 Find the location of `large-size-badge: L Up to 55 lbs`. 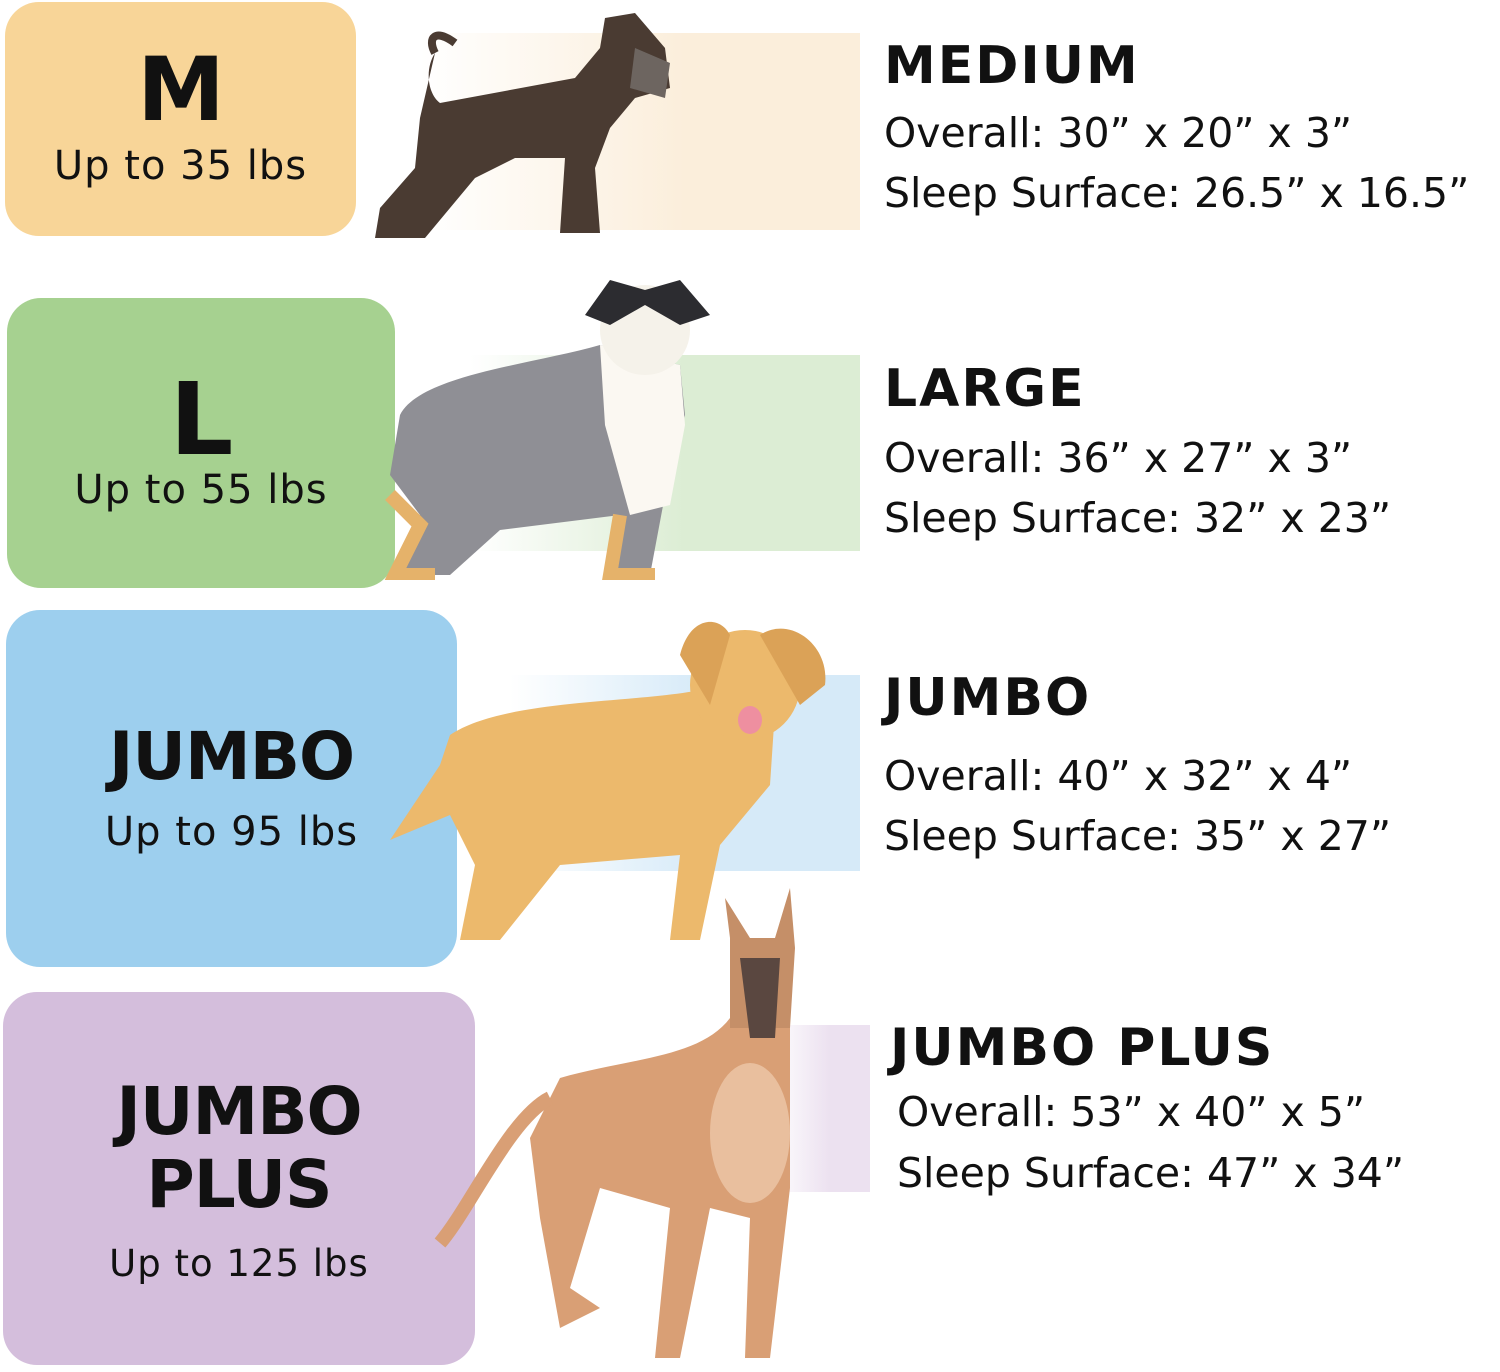

large-size-badge: L Up to 55 lbs is located at coordinates (201, 443).